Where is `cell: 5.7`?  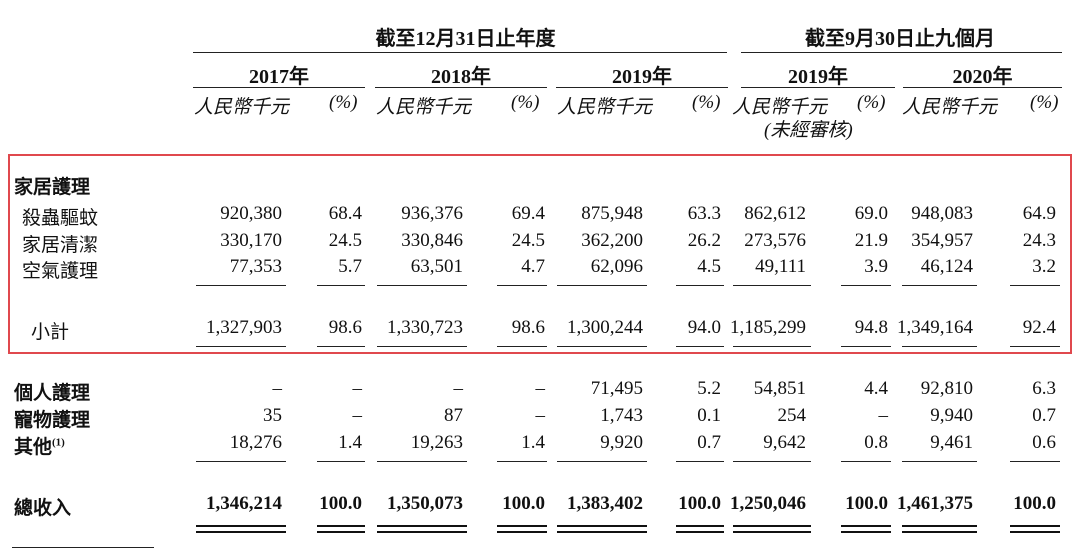 cell: 5.7 is located at coordinates (350, 266).